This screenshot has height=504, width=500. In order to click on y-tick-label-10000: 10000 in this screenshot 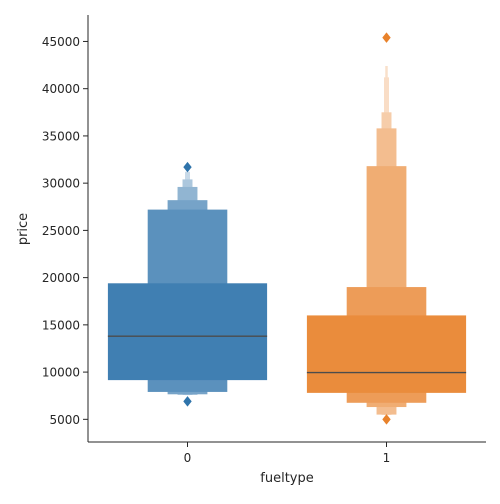, I will do `click(61, 373)`.